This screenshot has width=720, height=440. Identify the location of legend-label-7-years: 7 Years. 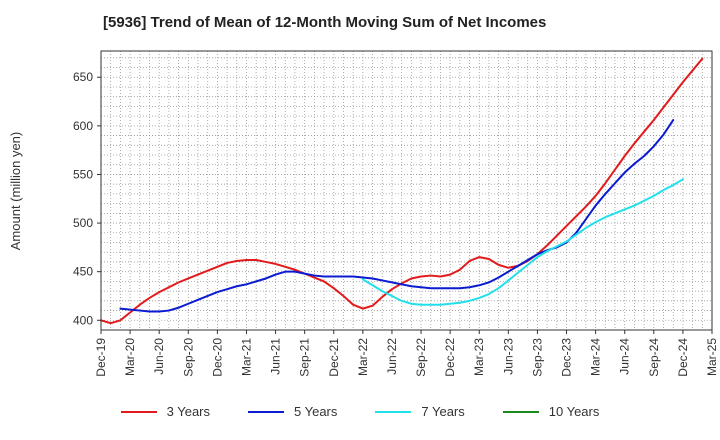
(443, 411).